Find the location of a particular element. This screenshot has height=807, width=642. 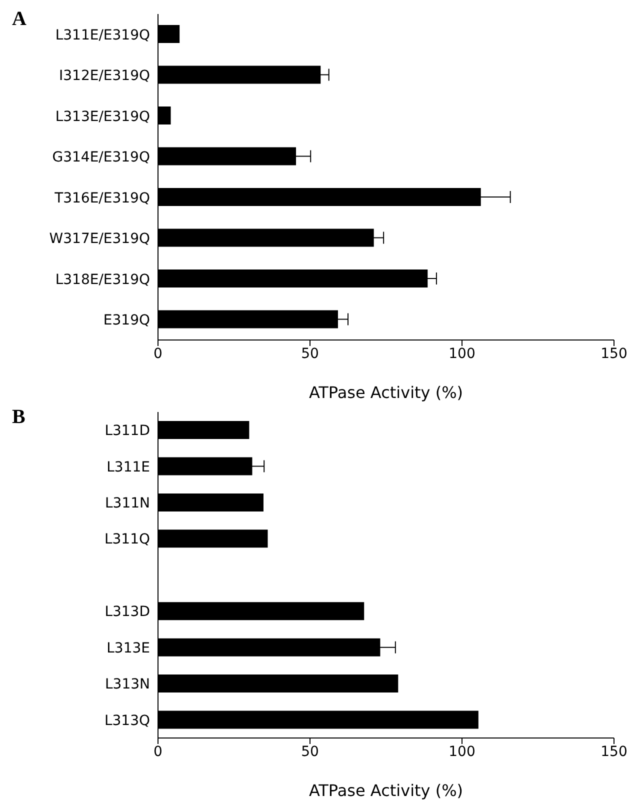

y-tick-label: L313E is located at coordinates (128, 648).